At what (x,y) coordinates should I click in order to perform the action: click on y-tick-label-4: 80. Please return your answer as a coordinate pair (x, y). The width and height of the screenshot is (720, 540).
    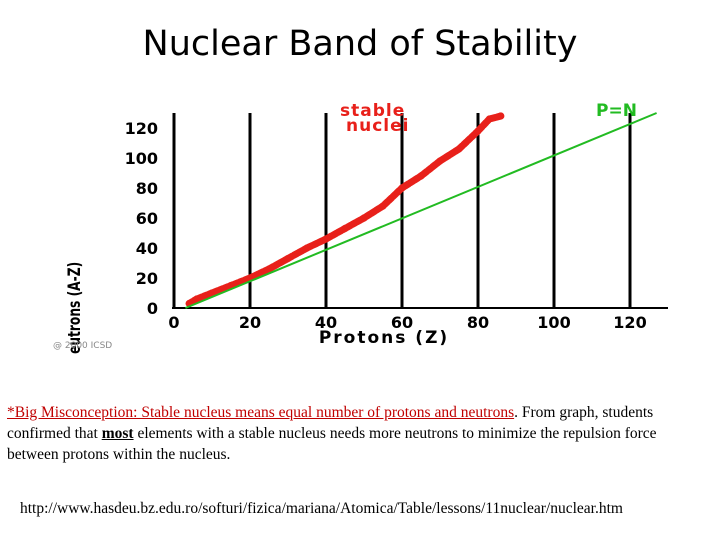
    Looking at the image, I should click on (147, 188).